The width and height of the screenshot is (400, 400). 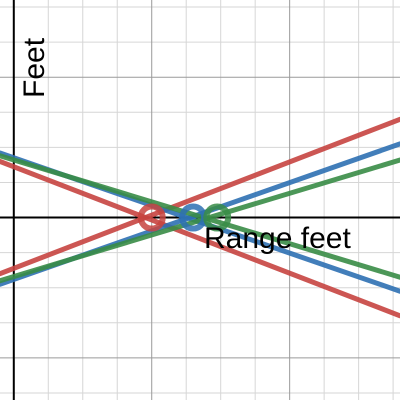 I want to click on x-axis-label: Range feet, so click(x=277, y=238).